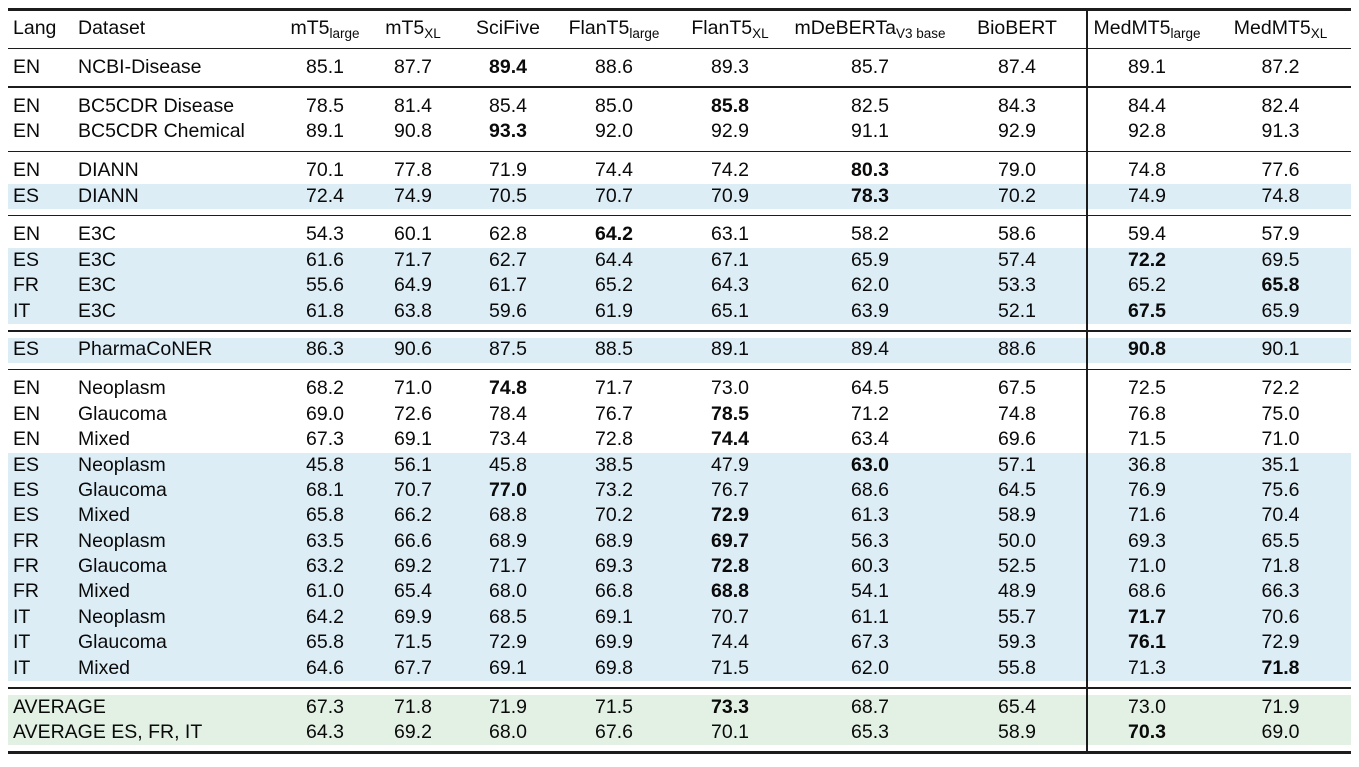 Image resolution: width=1359 pixels, height=767 pixels. Describe the element at coordinates (1280, 234) in the screenshot. I see `value-cell: 57.9` at that location.